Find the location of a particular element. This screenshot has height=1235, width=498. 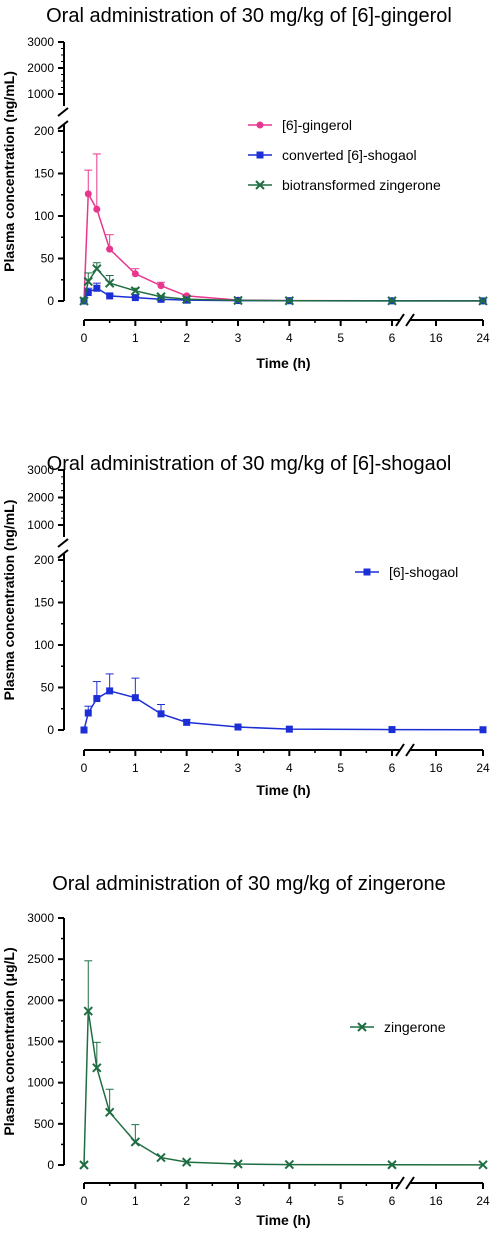

legend-label: biotransformed zingerone is located at coordinates (361, 185).